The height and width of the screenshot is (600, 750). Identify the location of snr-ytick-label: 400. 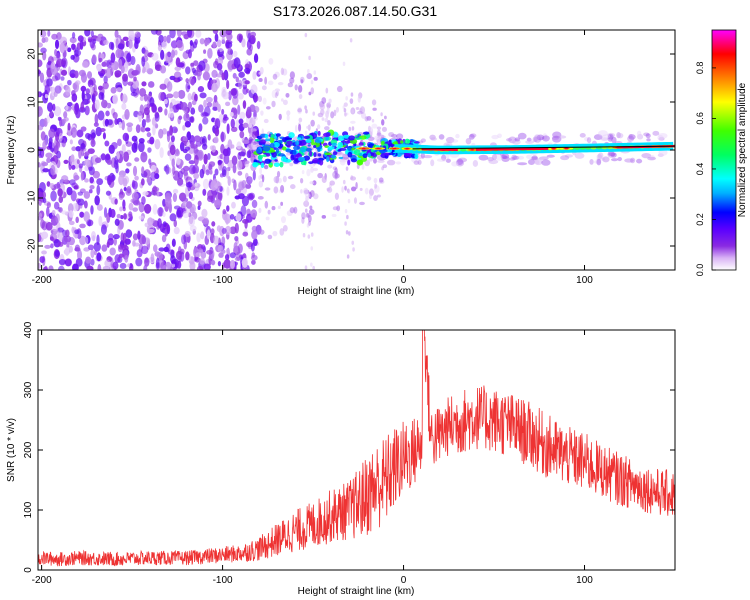
(28, 329).